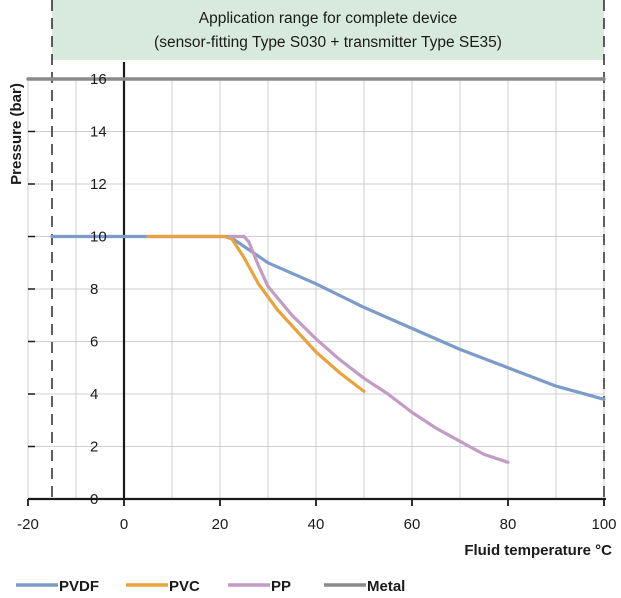 This screenshot has height=598, width=621. Describe the element at coordinates (16, 134) in the screenshot. I see `y-axis-title: Pressure (bar)` at that location.